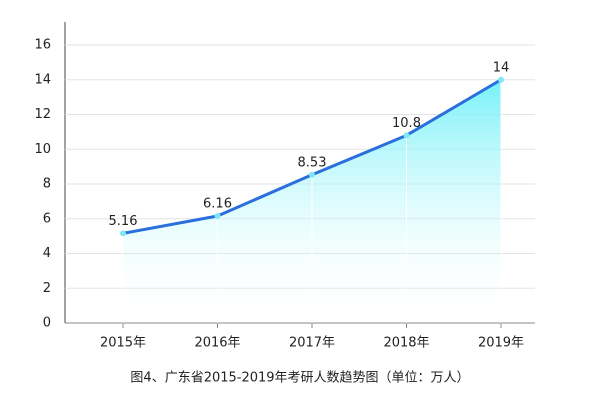 Image resolution: width=600 pixels, height=411 pixels. Describe the element at coordinates (42, 79) in the screenshot. I see `y-tick-label: 14` at that location.